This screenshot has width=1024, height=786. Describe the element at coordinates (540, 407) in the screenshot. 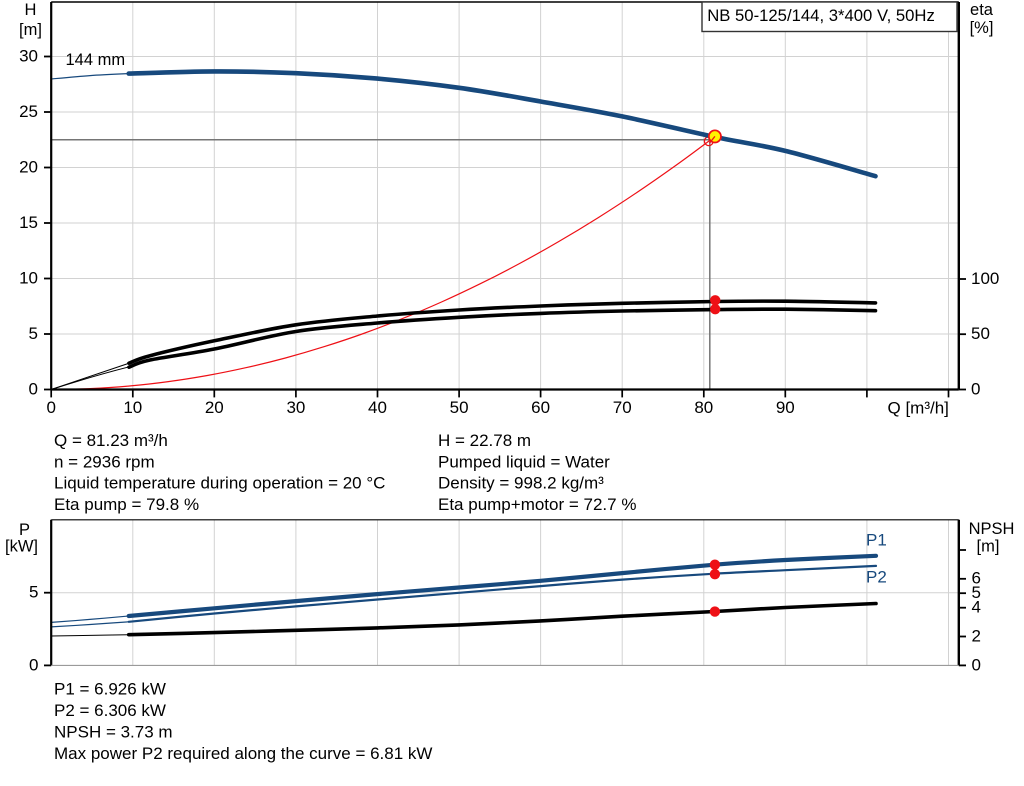

I see `svg-text: 60` at that location.